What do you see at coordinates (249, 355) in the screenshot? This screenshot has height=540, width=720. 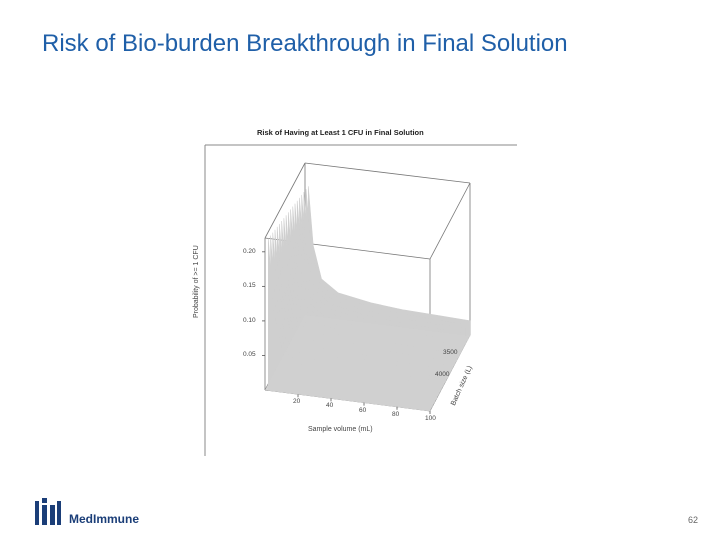 I see `z-tick-label: 0.05` at bounding box center [249, 355].